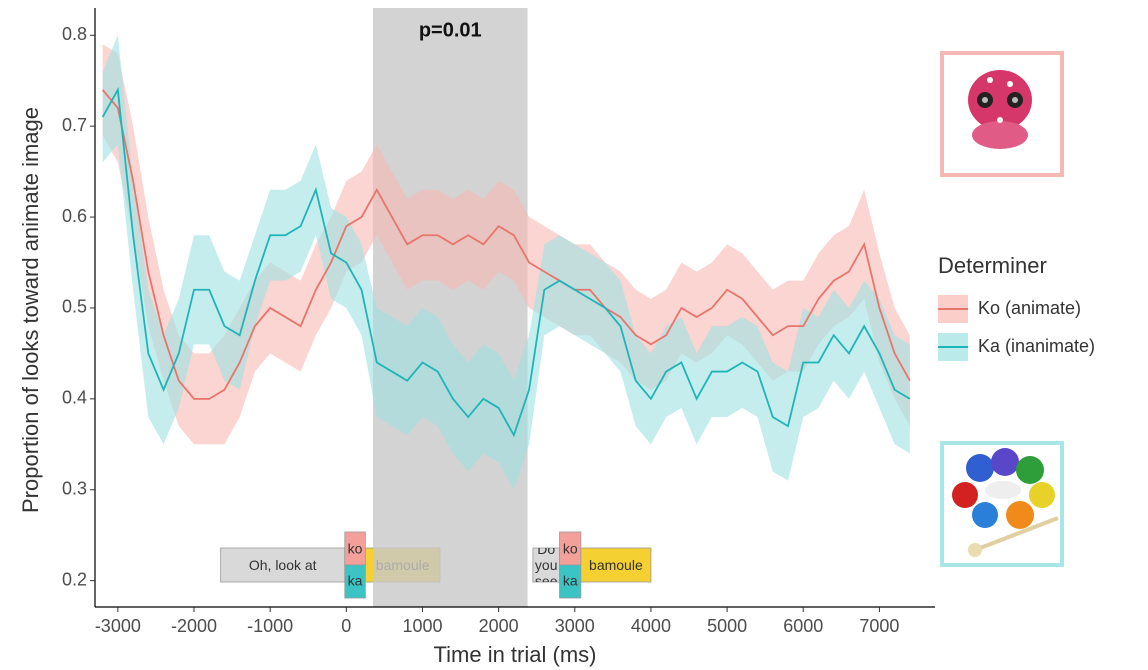 This screenshot has height=670, width=1148. Describe the element at coordinates (1002, 504) in the screenshot. I see `inanimate-image` at that location.